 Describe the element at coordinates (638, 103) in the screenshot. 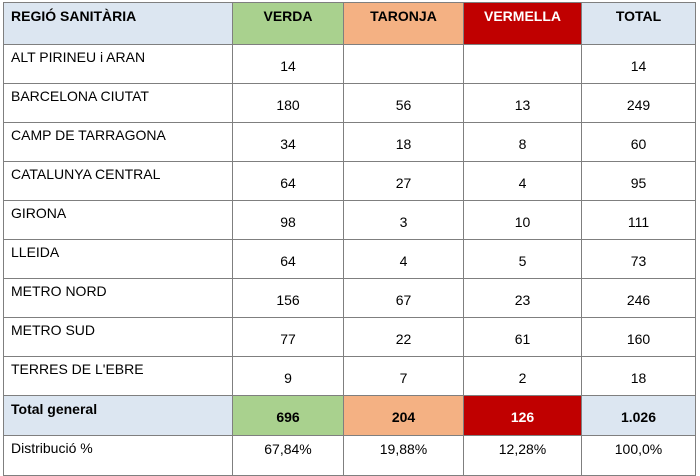

I see `total-cell: 249` at that location.